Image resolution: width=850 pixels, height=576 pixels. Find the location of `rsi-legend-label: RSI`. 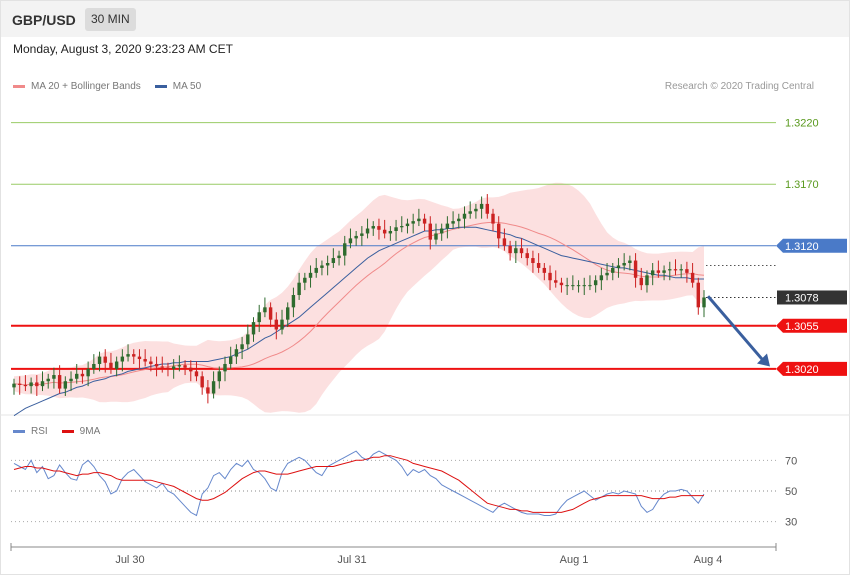

rsi-legend-label: RSI is located at coordinates (39, 431).